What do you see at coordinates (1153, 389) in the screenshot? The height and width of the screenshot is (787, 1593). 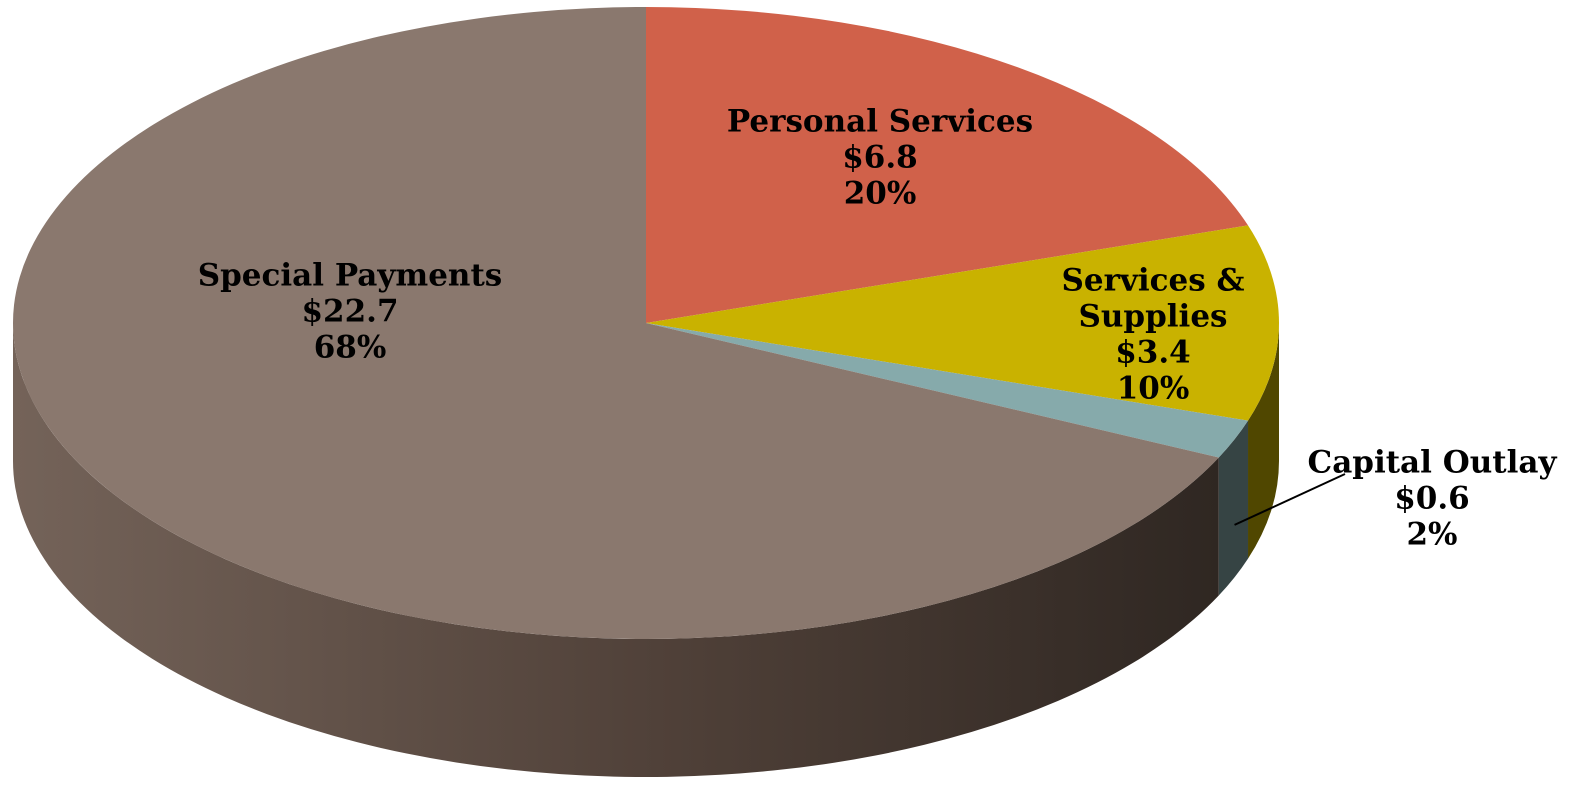 I see `slice-percent-services-and-supplies: 10%` at bounding box center [1153, 389].